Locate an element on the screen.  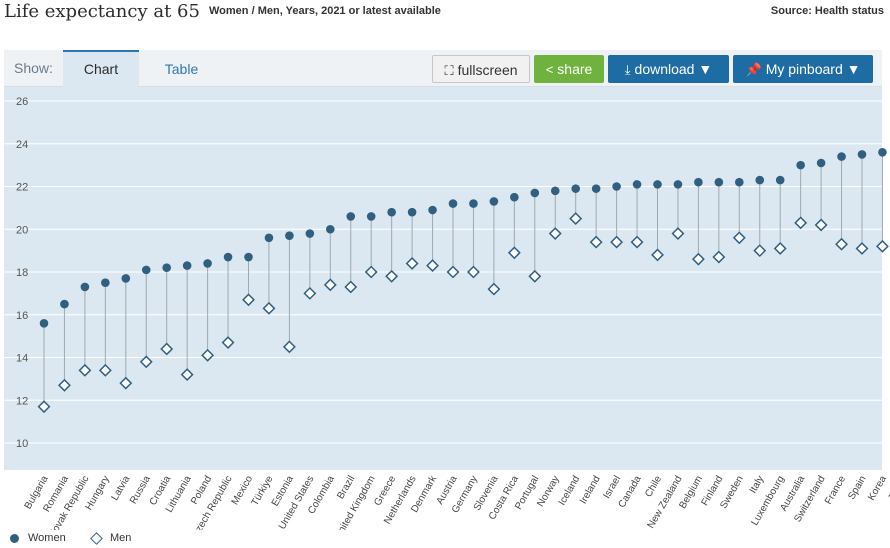
men-marker-icon is located at coordinates (96, 538).